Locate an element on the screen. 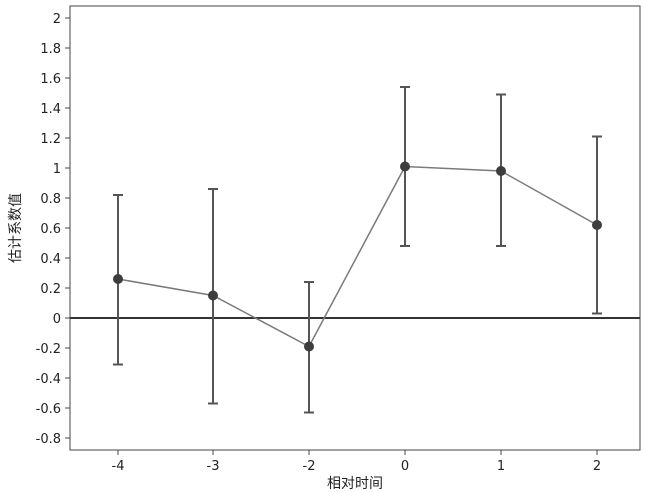 The image size is (645, 492). y-tick-label: 1 is located at coordinates (57, 169).